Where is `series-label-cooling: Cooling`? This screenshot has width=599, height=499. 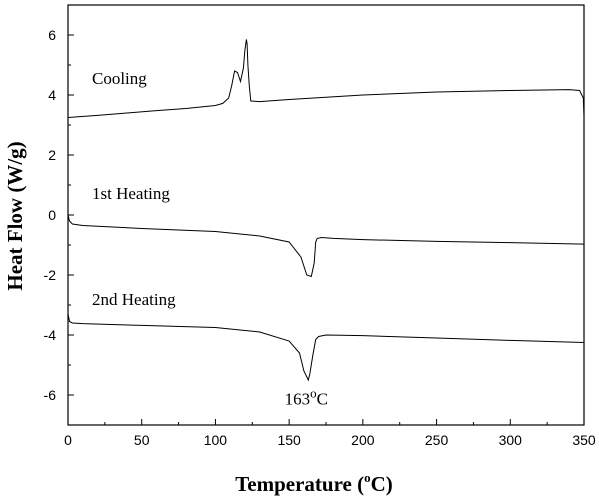
series-label-cooling: Cooling is located at coordinates (119, 78).